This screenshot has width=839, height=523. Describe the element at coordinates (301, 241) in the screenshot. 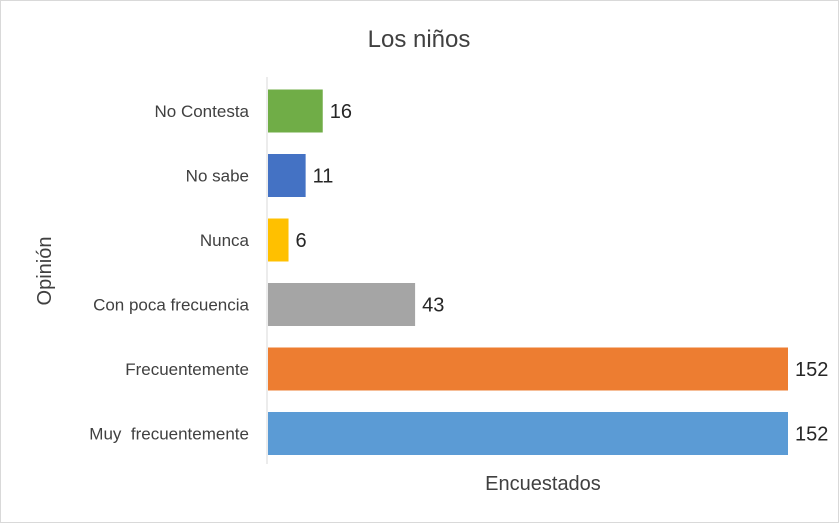

I see `value-label: 6` at that location.